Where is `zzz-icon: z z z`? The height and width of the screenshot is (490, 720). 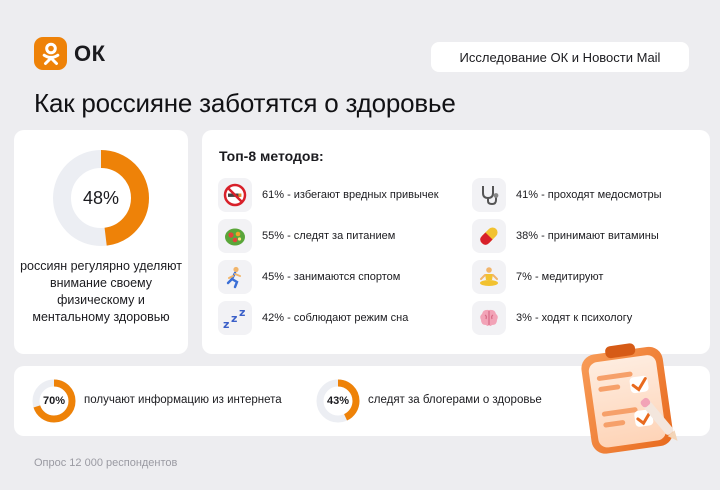
zzz-icon: z z z is located at coordinates (235, 318).